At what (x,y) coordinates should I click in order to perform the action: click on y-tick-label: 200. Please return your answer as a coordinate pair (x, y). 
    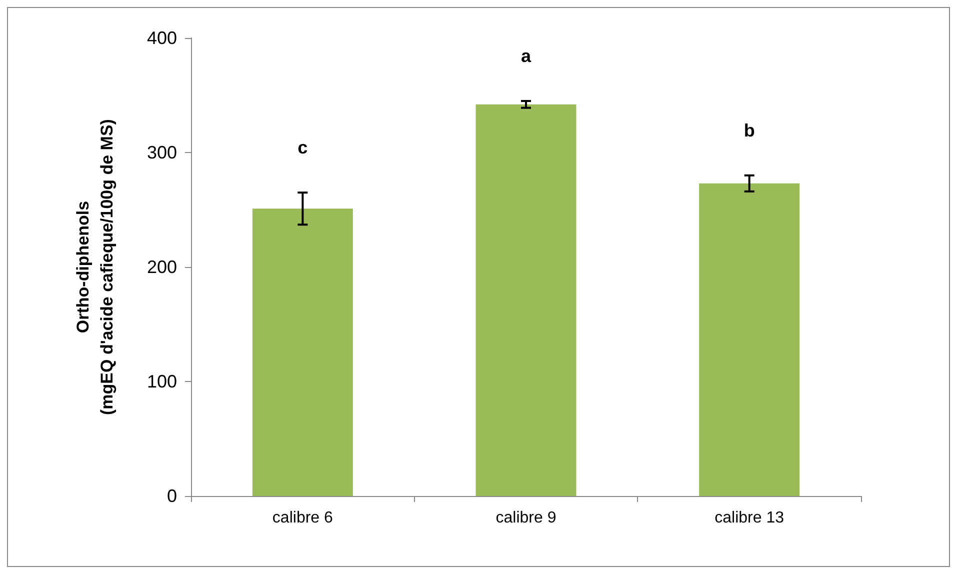
    Looking at the image, I should click on (161, 267).